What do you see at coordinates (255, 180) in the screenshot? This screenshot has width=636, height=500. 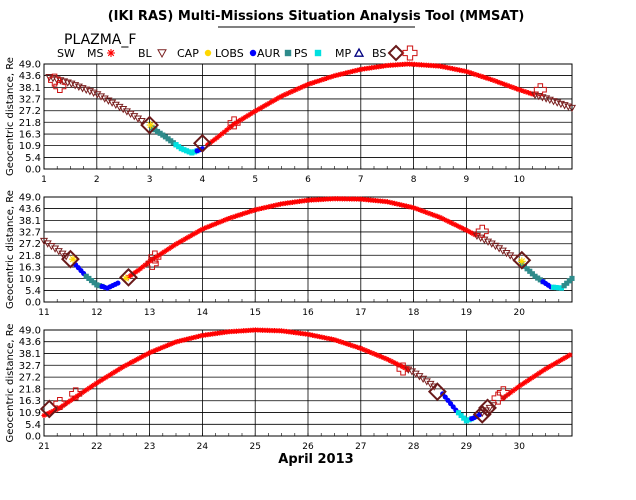 I see `x-tick-label: 5` at bounding box center [255, 180].